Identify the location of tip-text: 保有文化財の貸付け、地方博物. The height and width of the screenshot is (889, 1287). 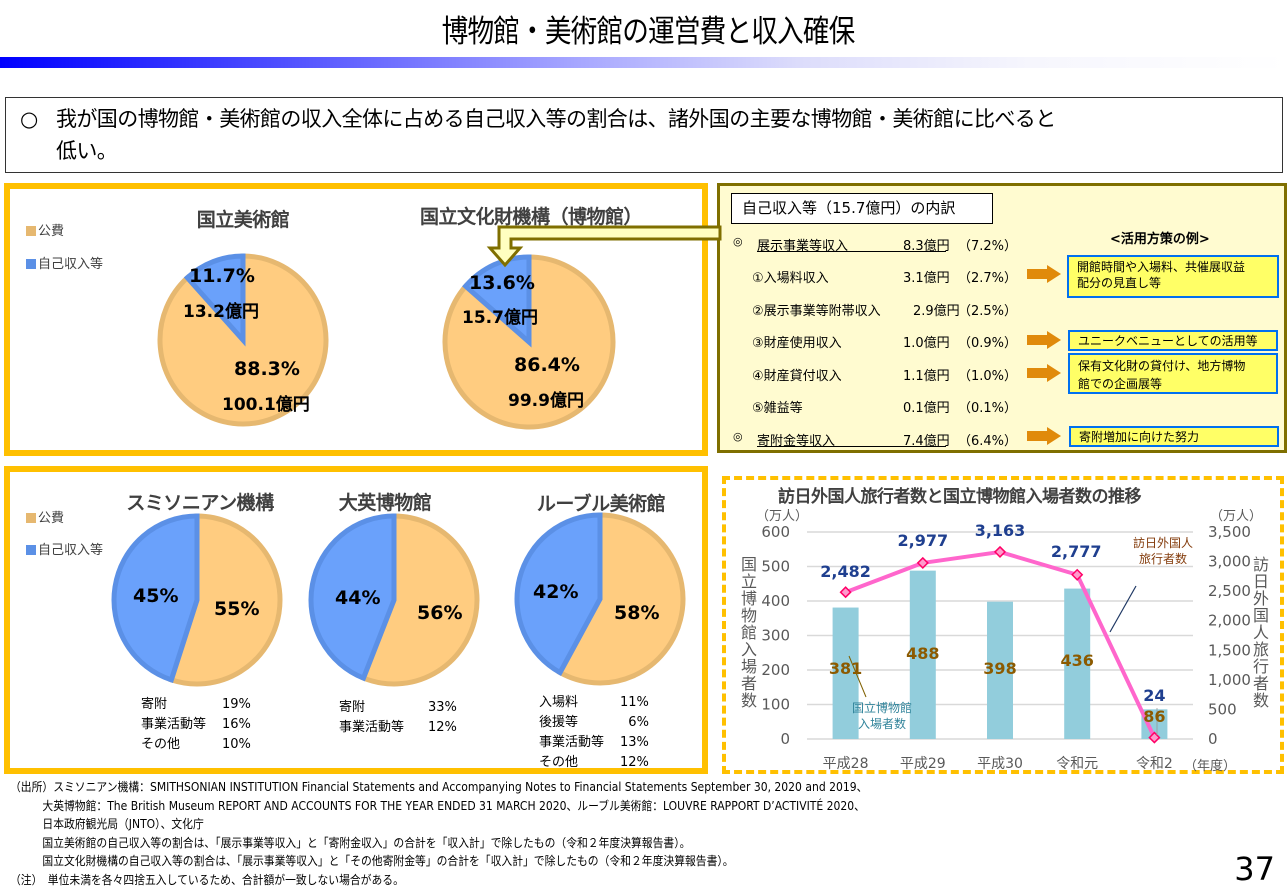
(1162, 366).